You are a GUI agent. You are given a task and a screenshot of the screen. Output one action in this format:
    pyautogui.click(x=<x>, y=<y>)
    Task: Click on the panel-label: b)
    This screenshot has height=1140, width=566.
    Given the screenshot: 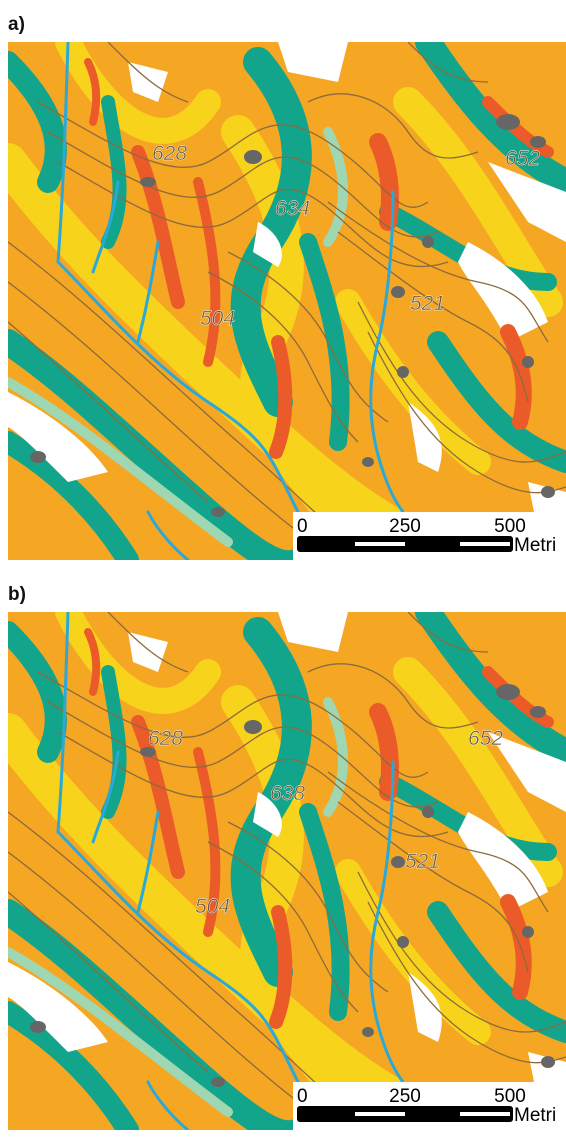 What is the action you would take?
    pyautogui.click(x=17, y=594)
    